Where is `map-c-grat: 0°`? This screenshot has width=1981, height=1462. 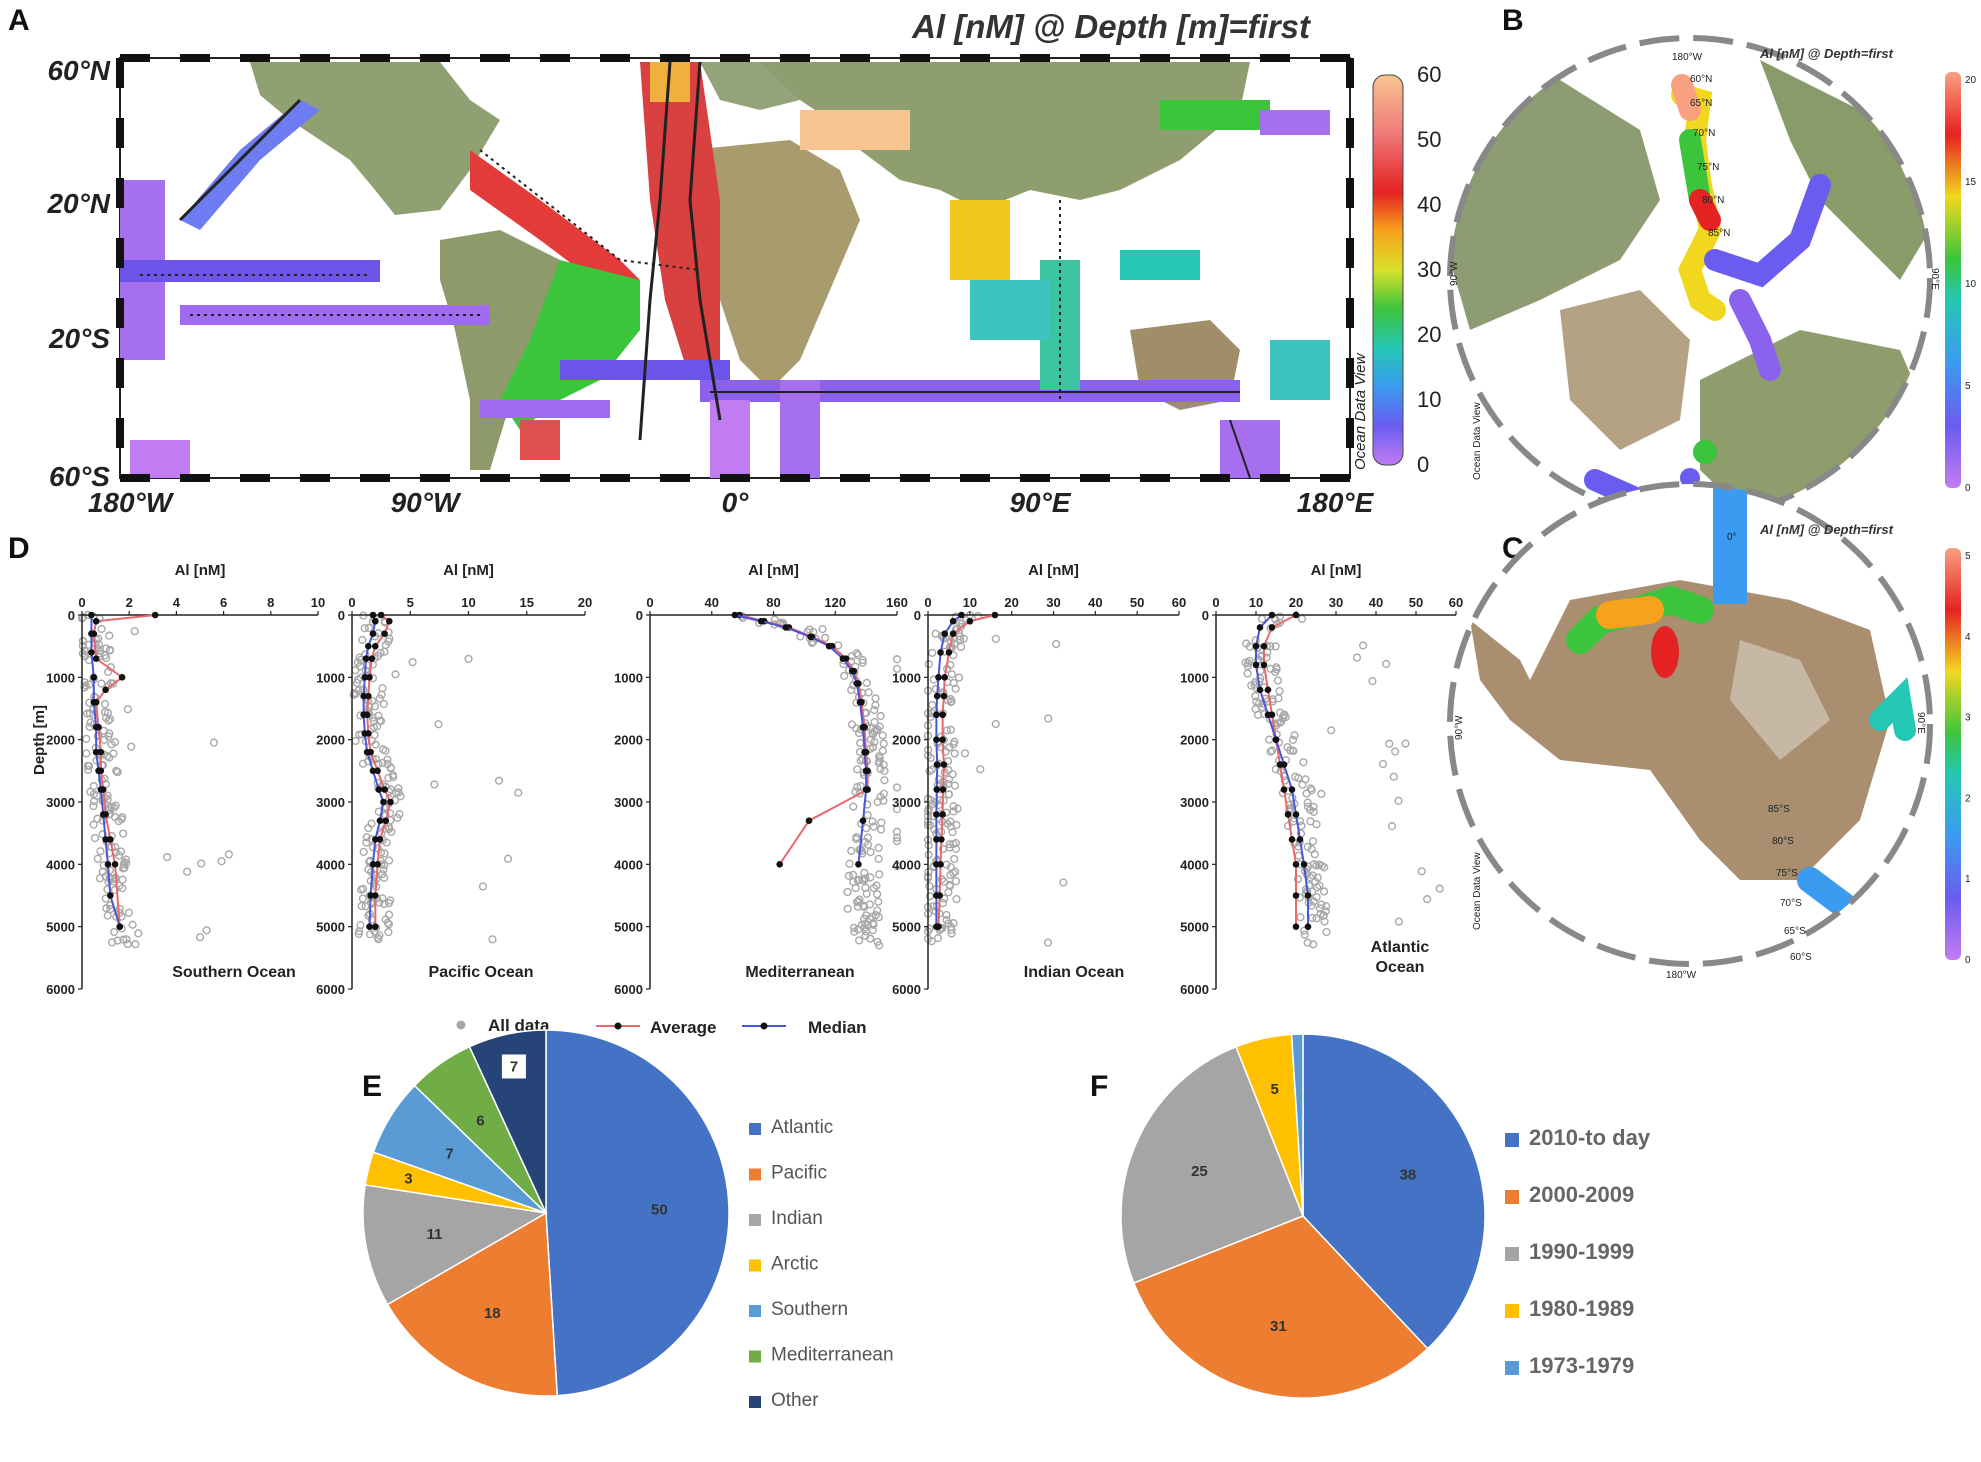
map-c-grat: 0° is located at coordinates (1732, 537).